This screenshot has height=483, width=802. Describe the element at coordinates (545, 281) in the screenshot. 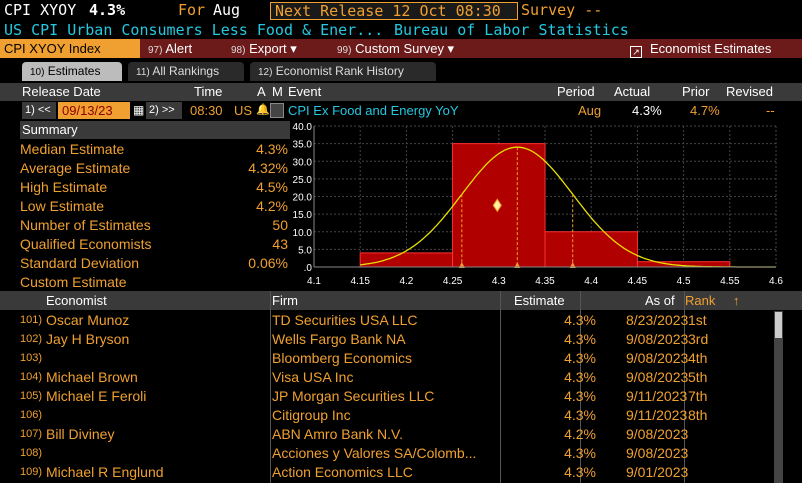

I see `x-tick-label: 4.35` at that location.